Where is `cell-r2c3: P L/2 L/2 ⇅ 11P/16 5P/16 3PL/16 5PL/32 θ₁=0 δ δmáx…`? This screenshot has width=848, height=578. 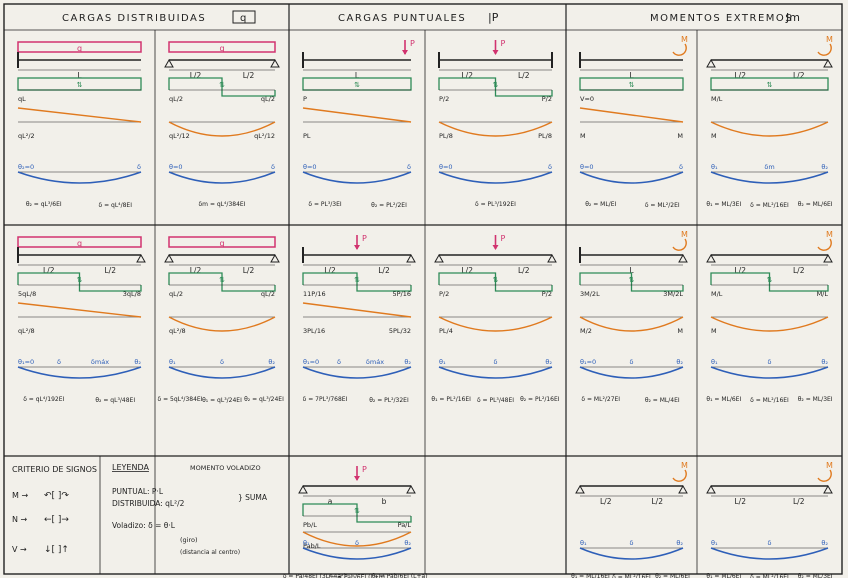
cell-r2c3: P L/2 L/2 ⇅ 11P/16 5P/16 3PL/16 5PL/32 θ₁=0 δ δmáx… is located at coordinates (359, 319).